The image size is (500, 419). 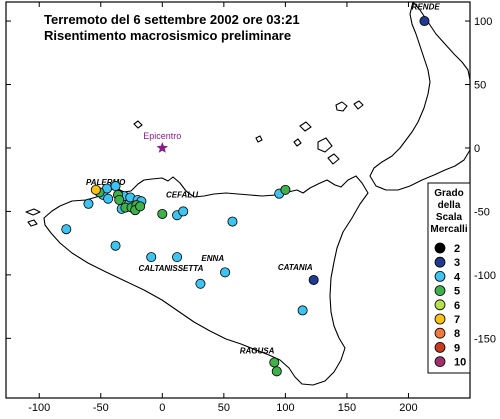 What do you see at coordinates (101, 408) in the screenshot?
I see `x-tick-label: -50` at bounding box center [101, 408].